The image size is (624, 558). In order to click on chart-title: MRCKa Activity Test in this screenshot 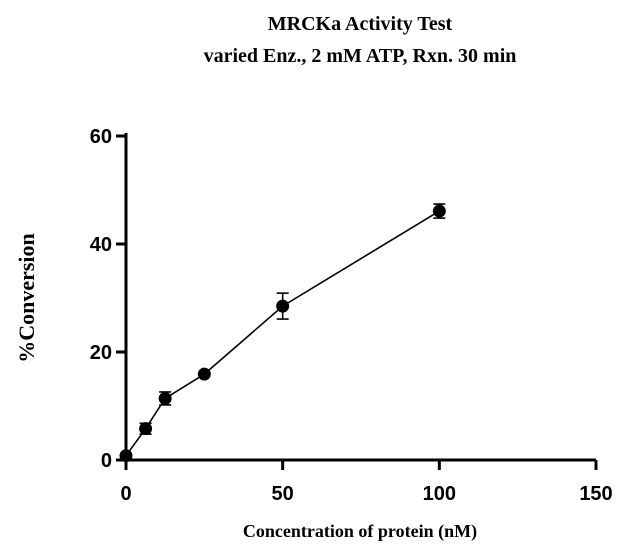, I will do `click(360, 24)`.